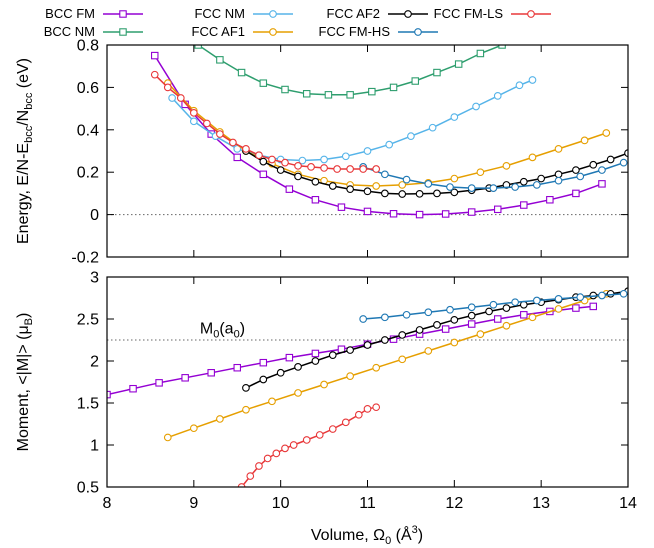 The height and width of the screenshot is (548, 654). I want to click on y-tick-label: 2, so click(94, 362).